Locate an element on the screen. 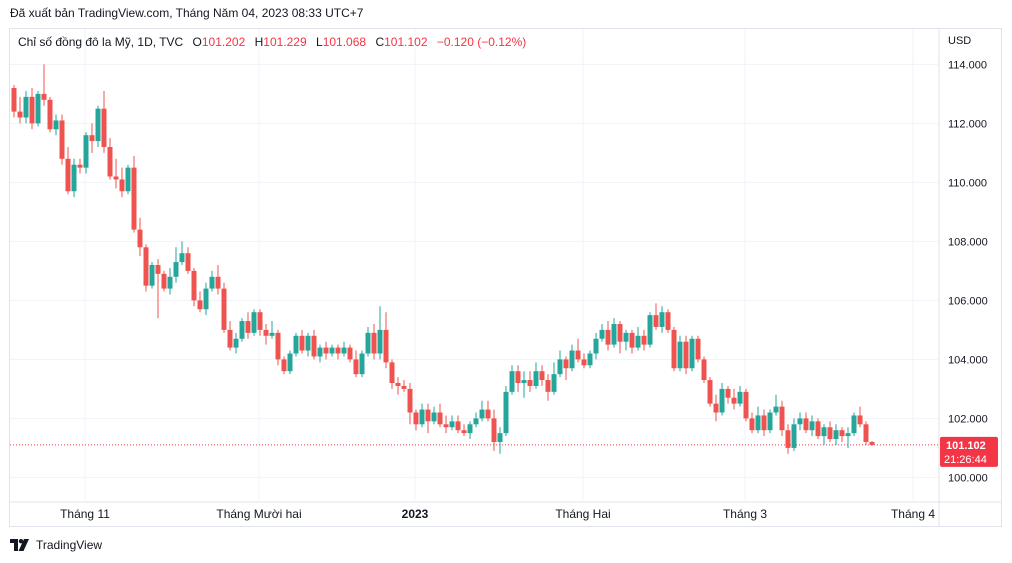 This screenshot has height=563, width=1012. y-tick-label: 100.000 is located at coordinates (968, 478).